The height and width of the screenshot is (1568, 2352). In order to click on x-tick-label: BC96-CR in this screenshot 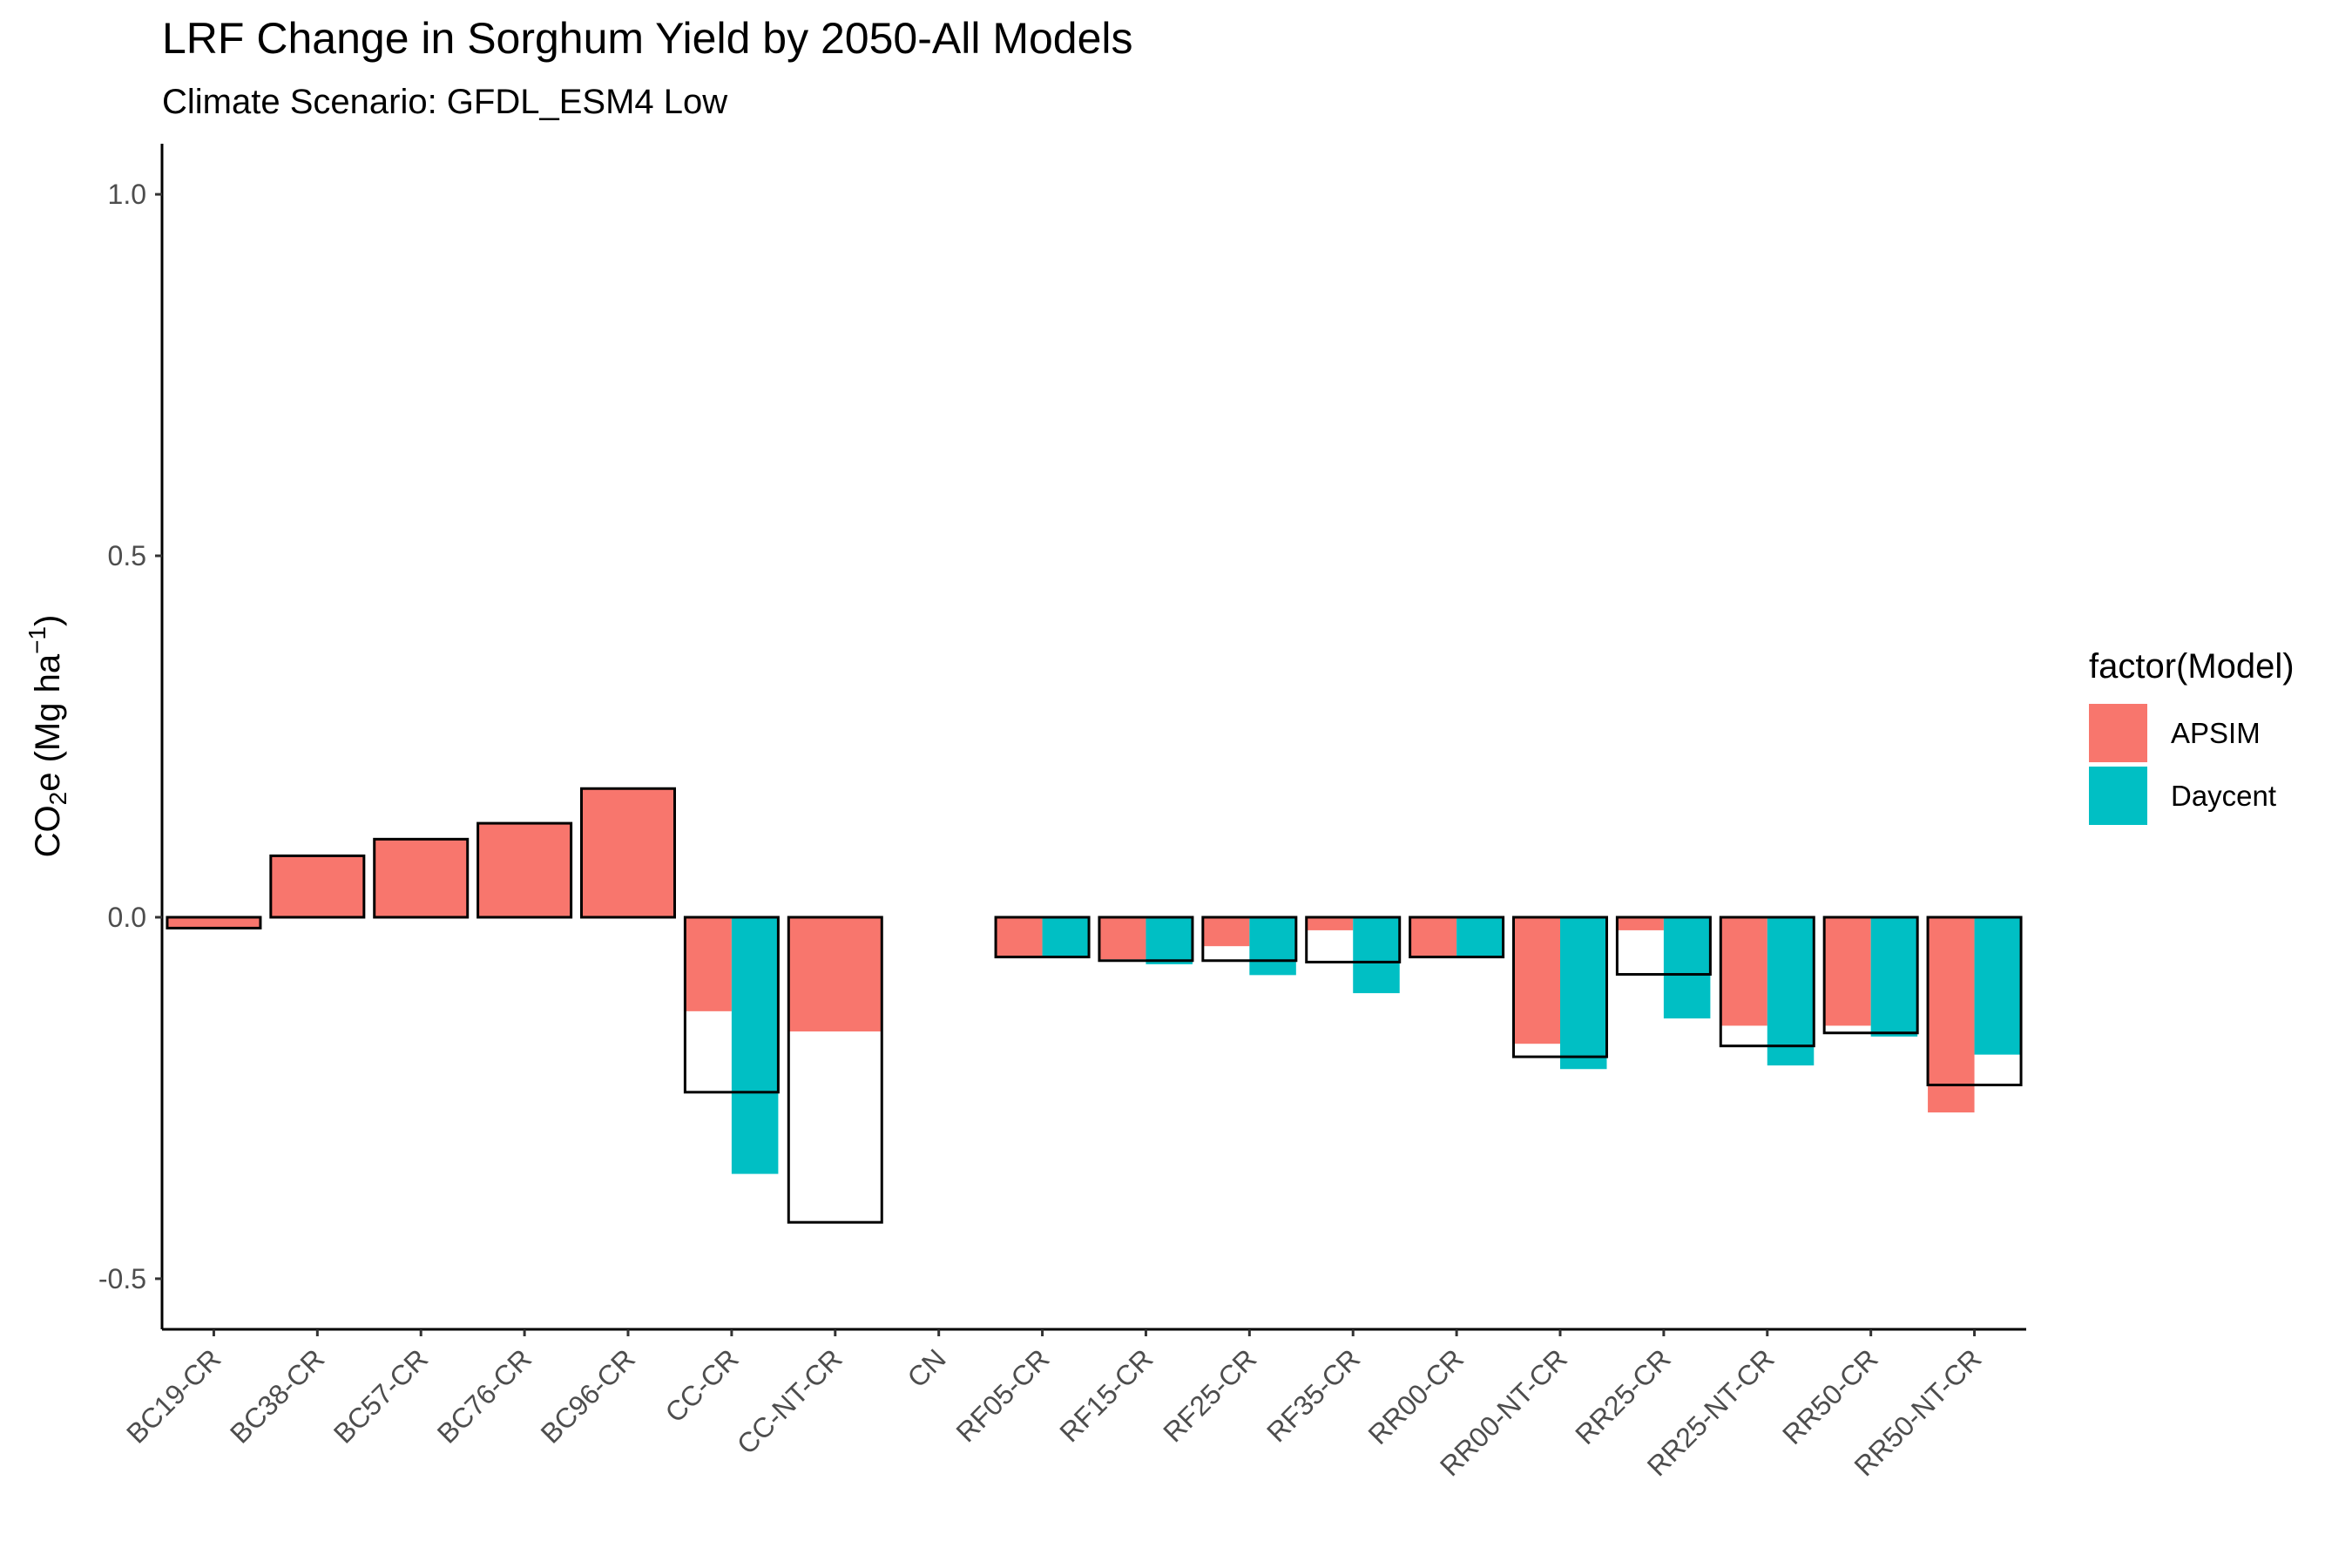, I will do `click(588, 1395)`.